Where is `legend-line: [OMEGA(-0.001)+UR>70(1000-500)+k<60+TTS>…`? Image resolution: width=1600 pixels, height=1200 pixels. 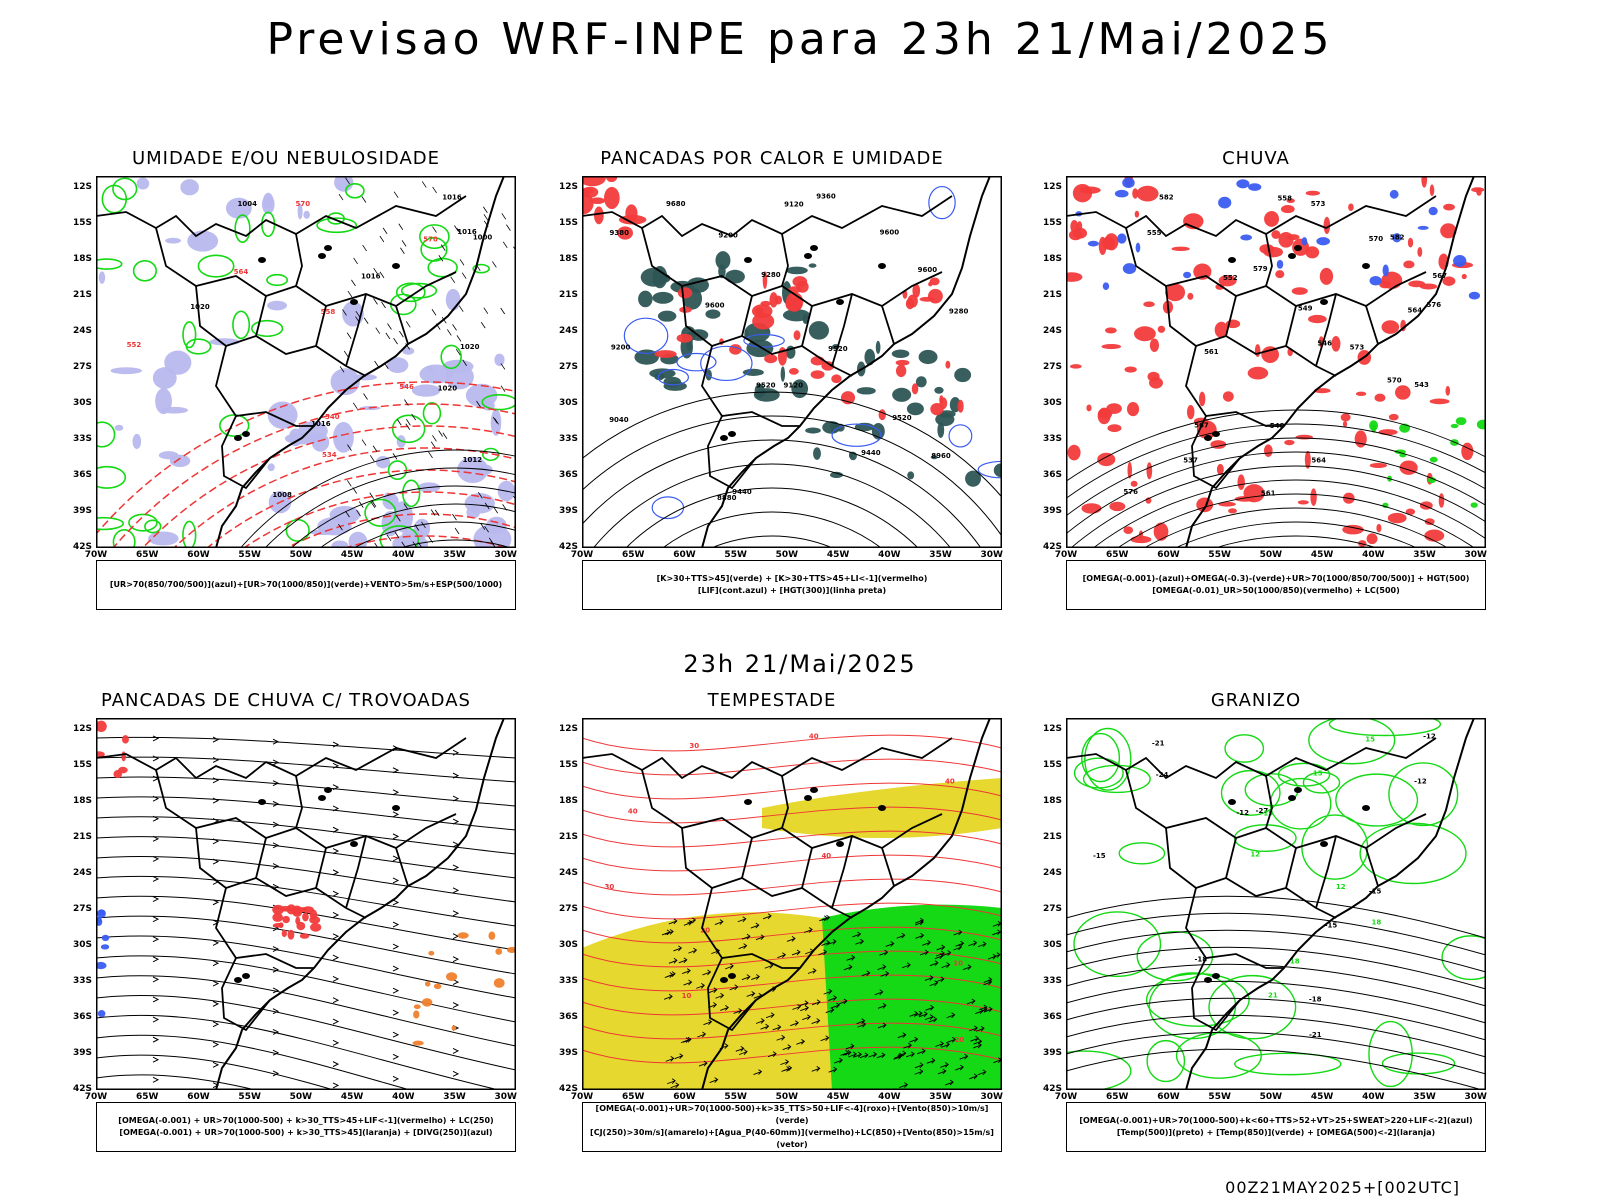 legend-line: [OMEGA(-0.001)+UR>70(1000-500)+k<60+TTS>… is located at coordinates (1276, 1120).